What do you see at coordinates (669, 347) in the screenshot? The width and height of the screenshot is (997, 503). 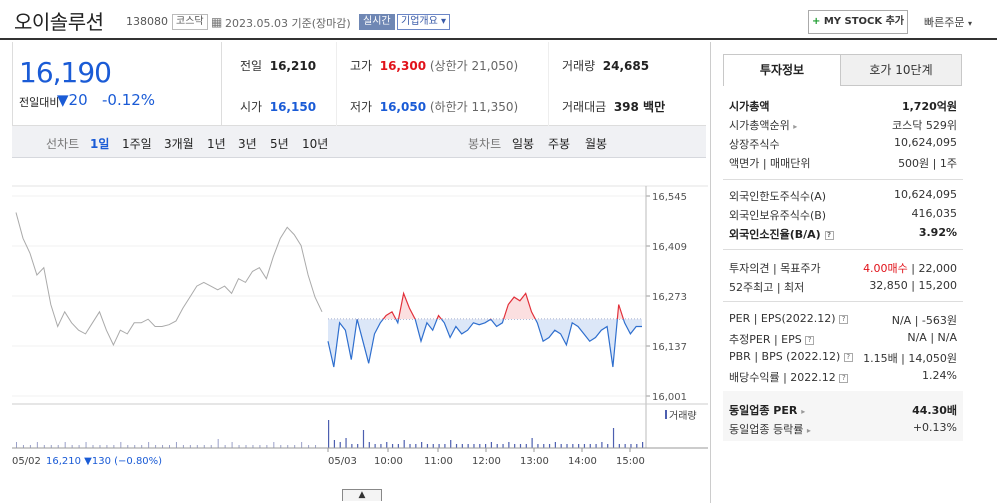 I see `y-tick-label: 16,137` at bounding box center [669, 347].